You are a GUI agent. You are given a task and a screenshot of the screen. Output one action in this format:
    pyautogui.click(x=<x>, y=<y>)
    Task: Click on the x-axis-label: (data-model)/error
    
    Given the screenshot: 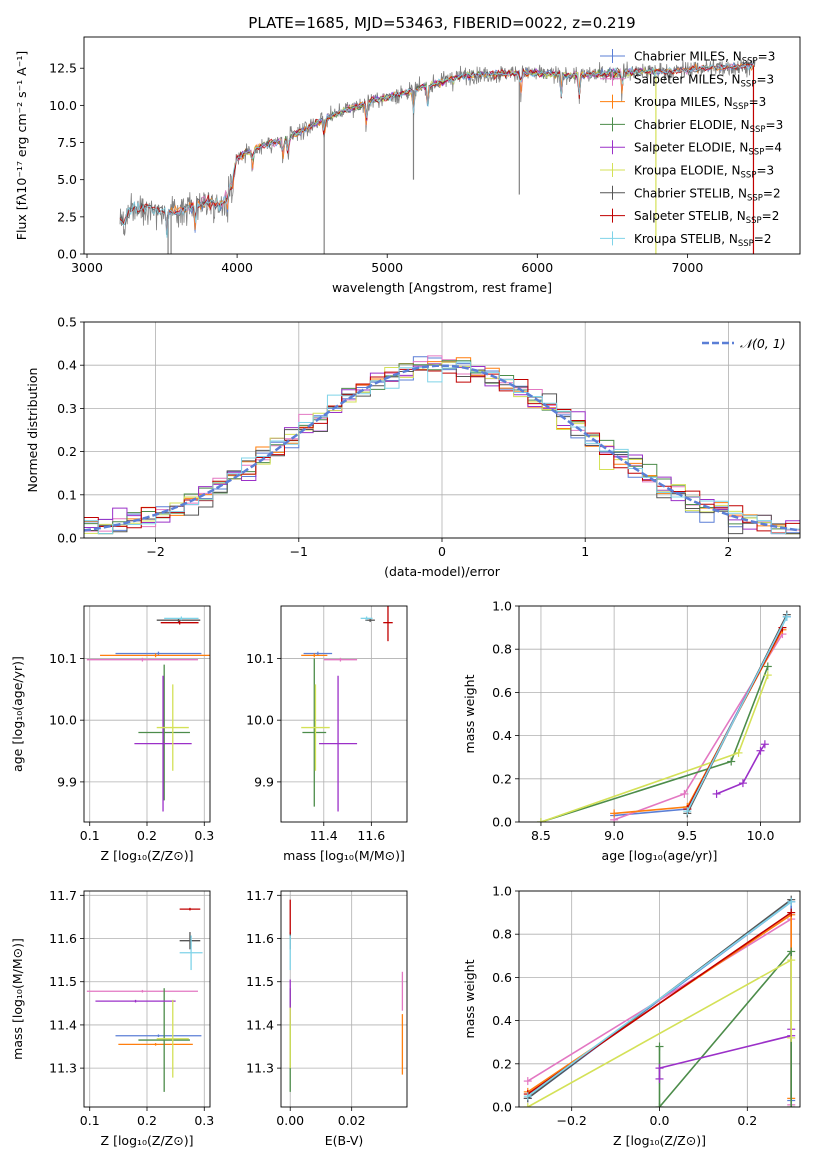 What is the action you would take?
    pyautogui.click(x=442, y=571)
    